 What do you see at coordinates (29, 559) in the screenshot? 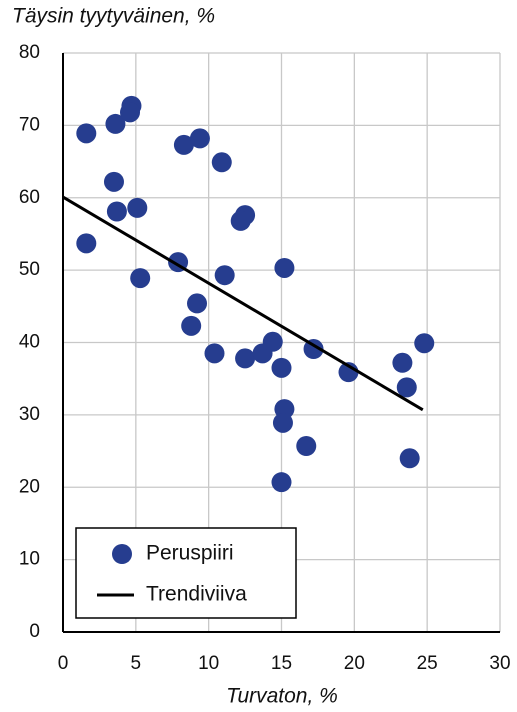
I see `y-tick-label: 10` at bounding box center [29, 559].